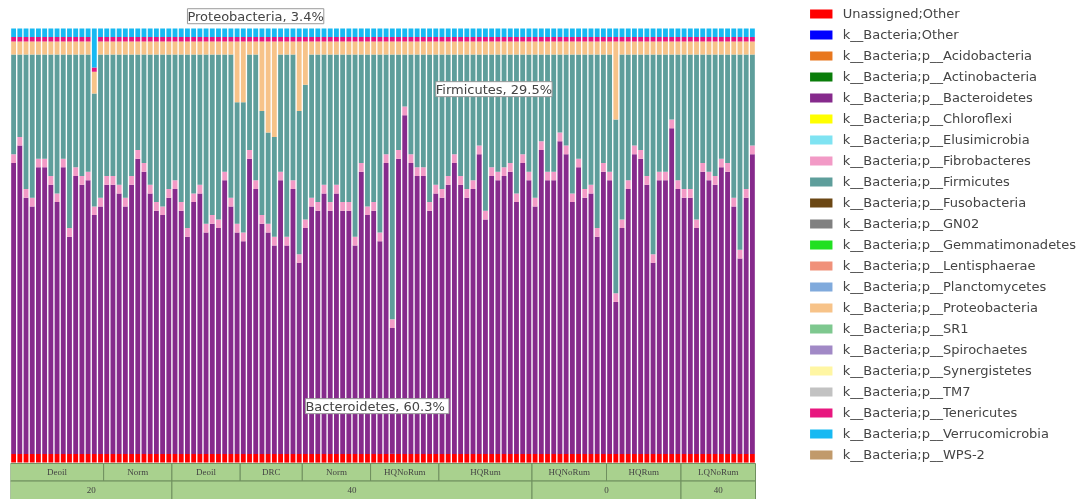  Describe the element at coordinates (91, 490) in the screenshot. I see `text: 20` at that location.